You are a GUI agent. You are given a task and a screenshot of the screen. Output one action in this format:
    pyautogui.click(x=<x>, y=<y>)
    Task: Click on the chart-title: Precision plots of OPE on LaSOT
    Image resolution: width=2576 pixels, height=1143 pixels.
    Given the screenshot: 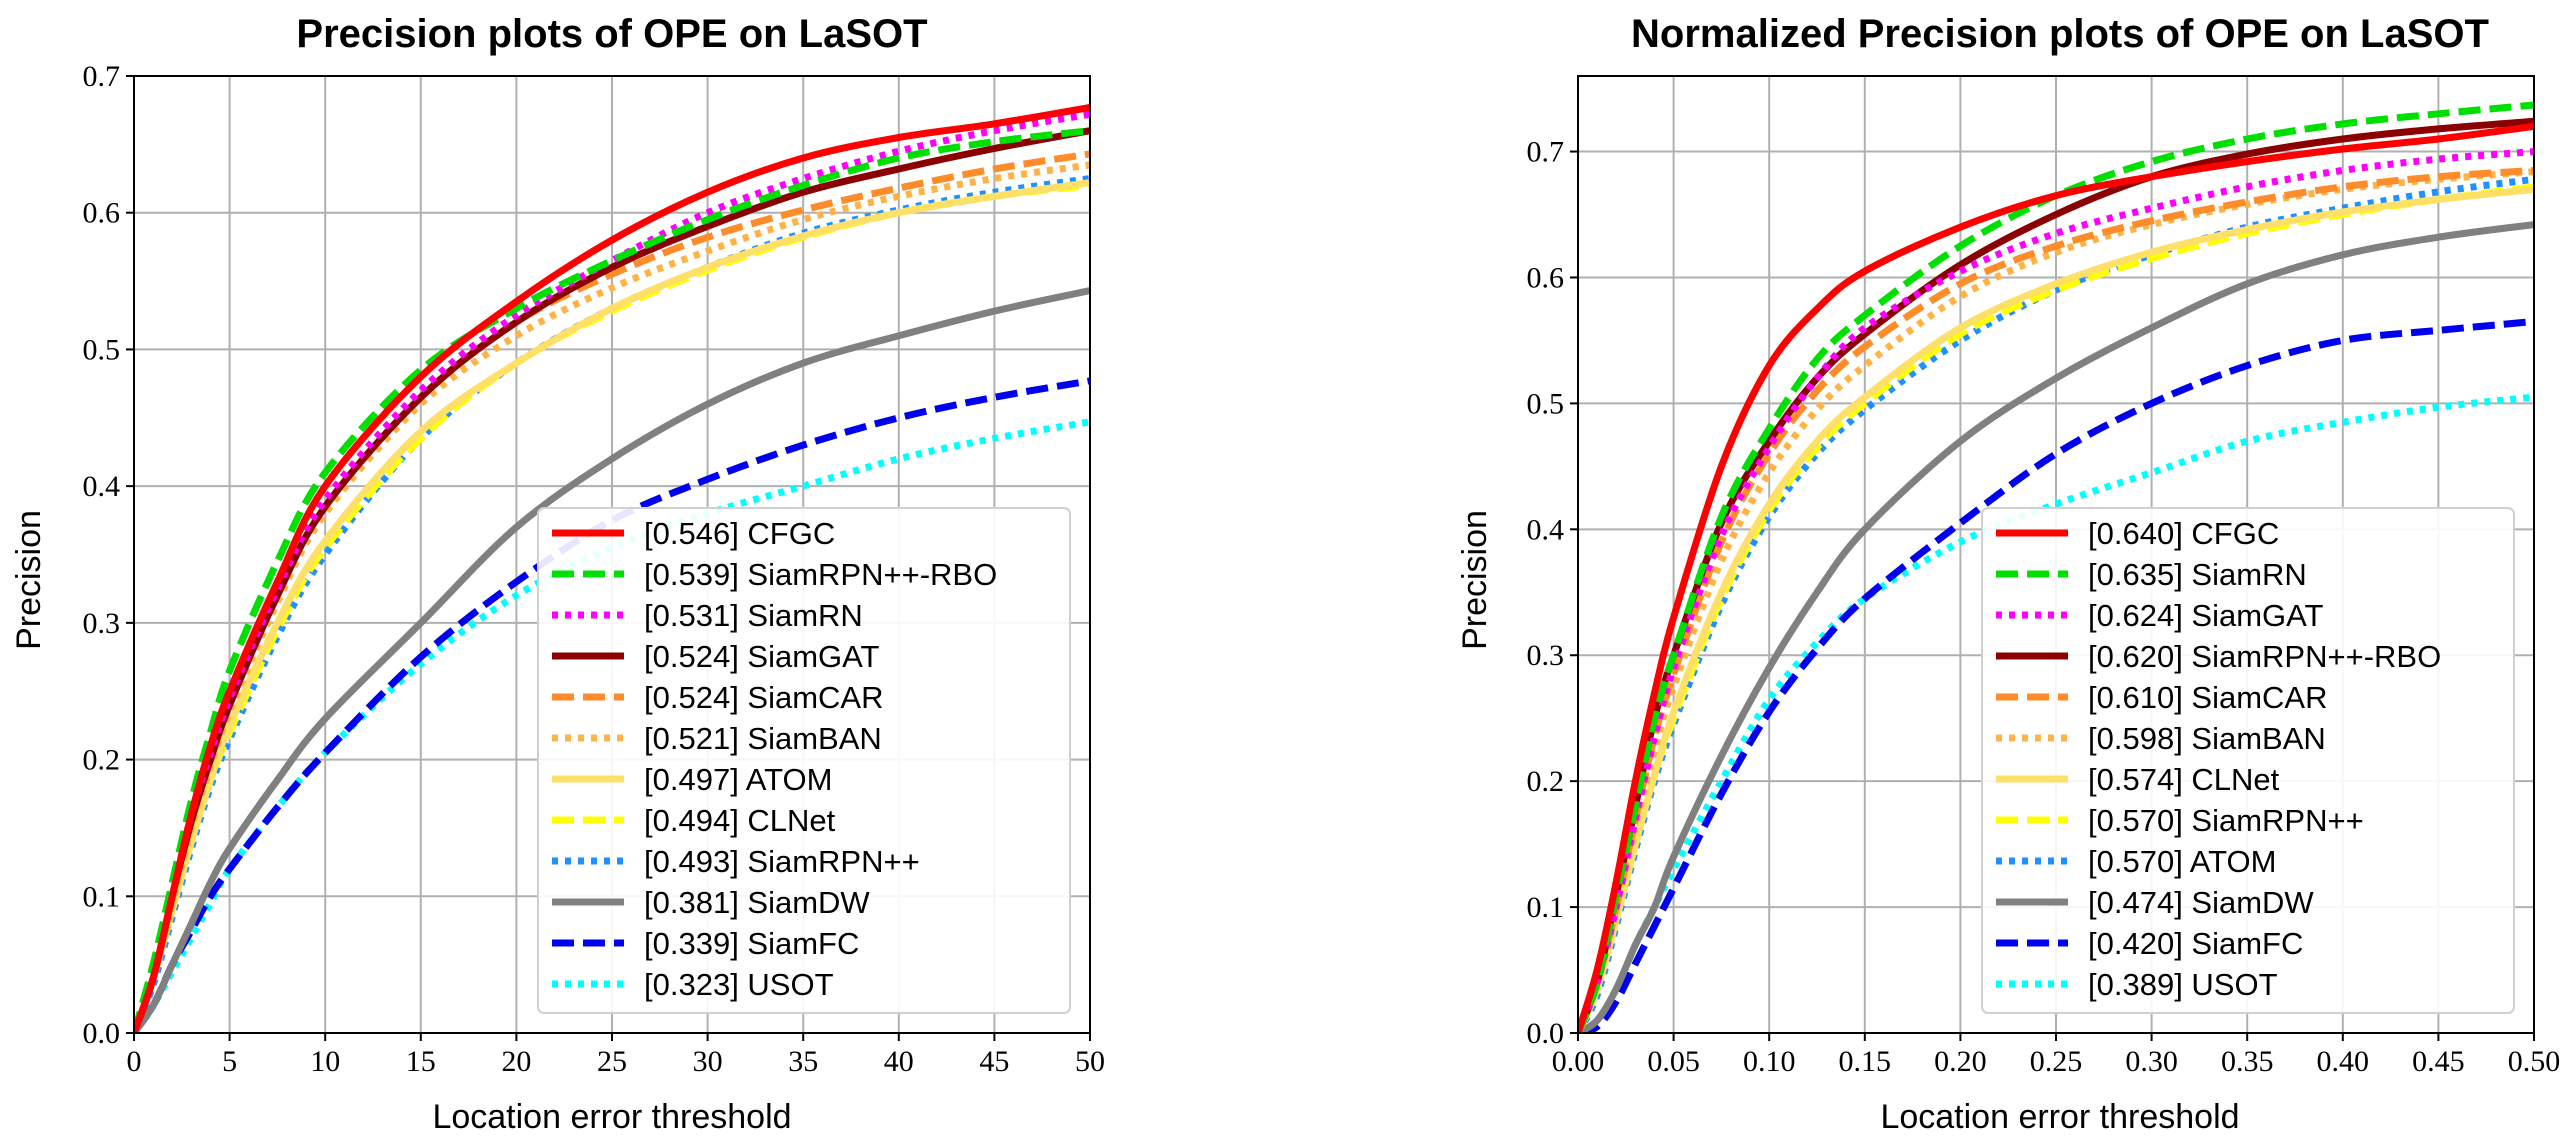 What is the action you would take?
    pyautogui.click(x=611, y=34)
    